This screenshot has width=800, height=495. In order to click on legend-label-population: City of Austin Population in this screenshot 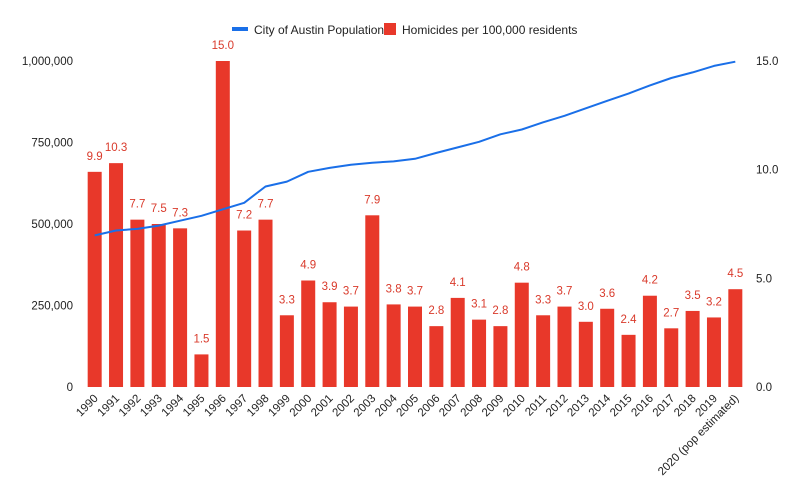, I will do `click(319, 30)`.